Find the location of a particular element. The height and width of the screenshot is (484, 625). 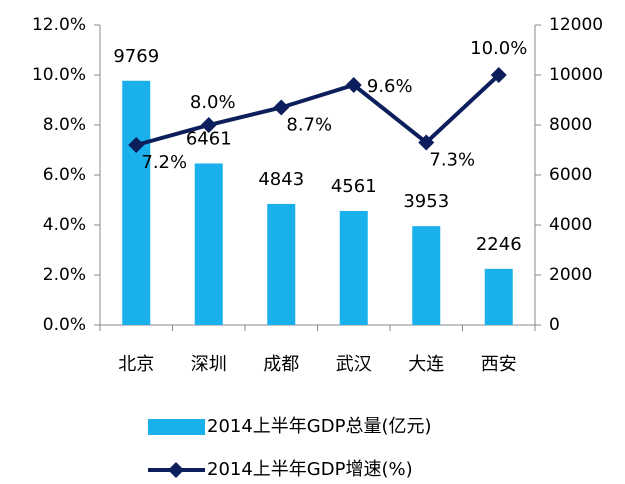

y2-tick-label: 12000 is located at coordinates (576, 25).